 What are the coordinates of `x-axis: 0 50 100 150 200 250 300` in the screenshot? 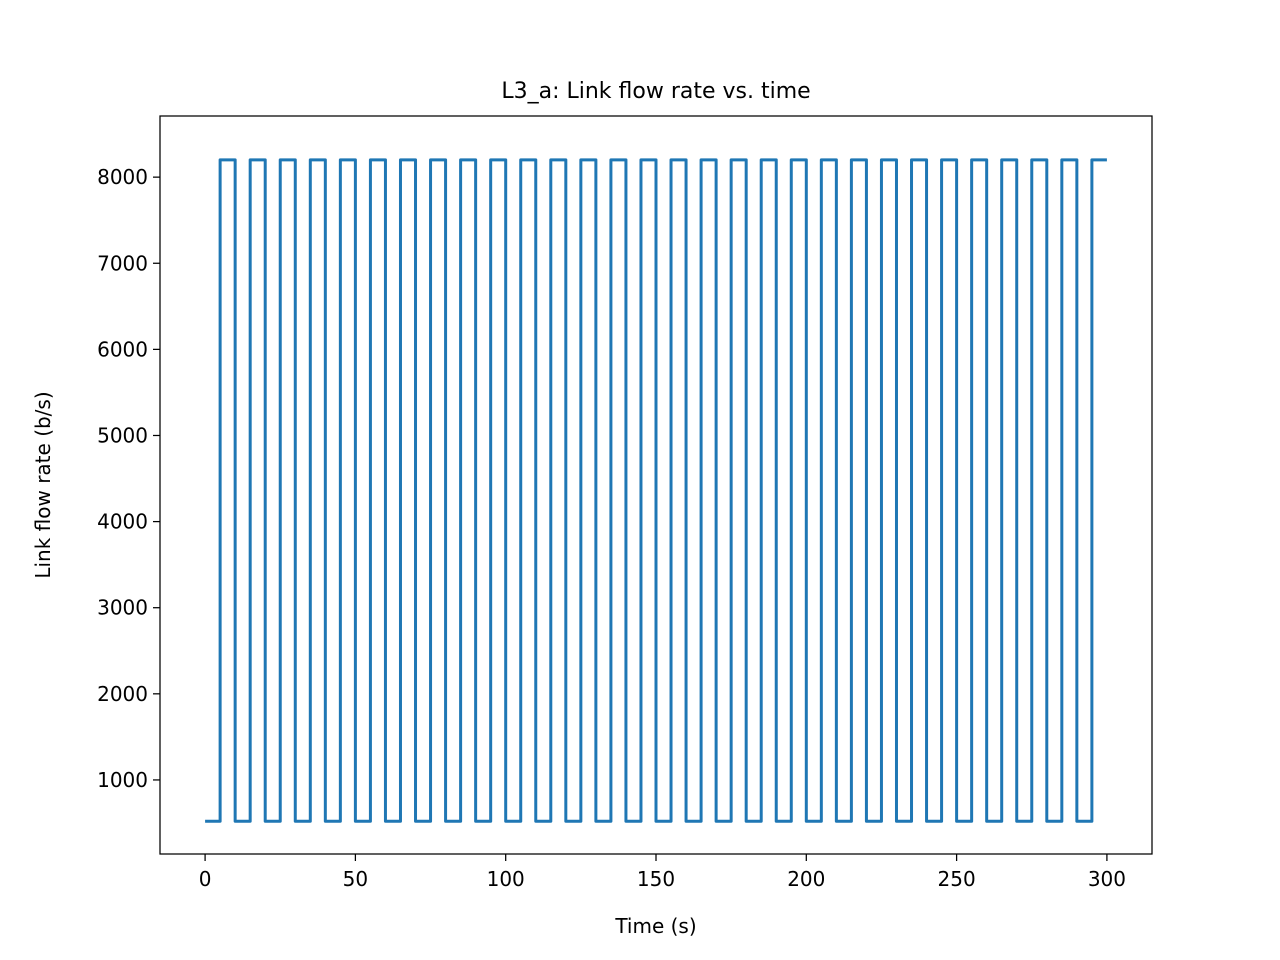 It's located at (662, 872).